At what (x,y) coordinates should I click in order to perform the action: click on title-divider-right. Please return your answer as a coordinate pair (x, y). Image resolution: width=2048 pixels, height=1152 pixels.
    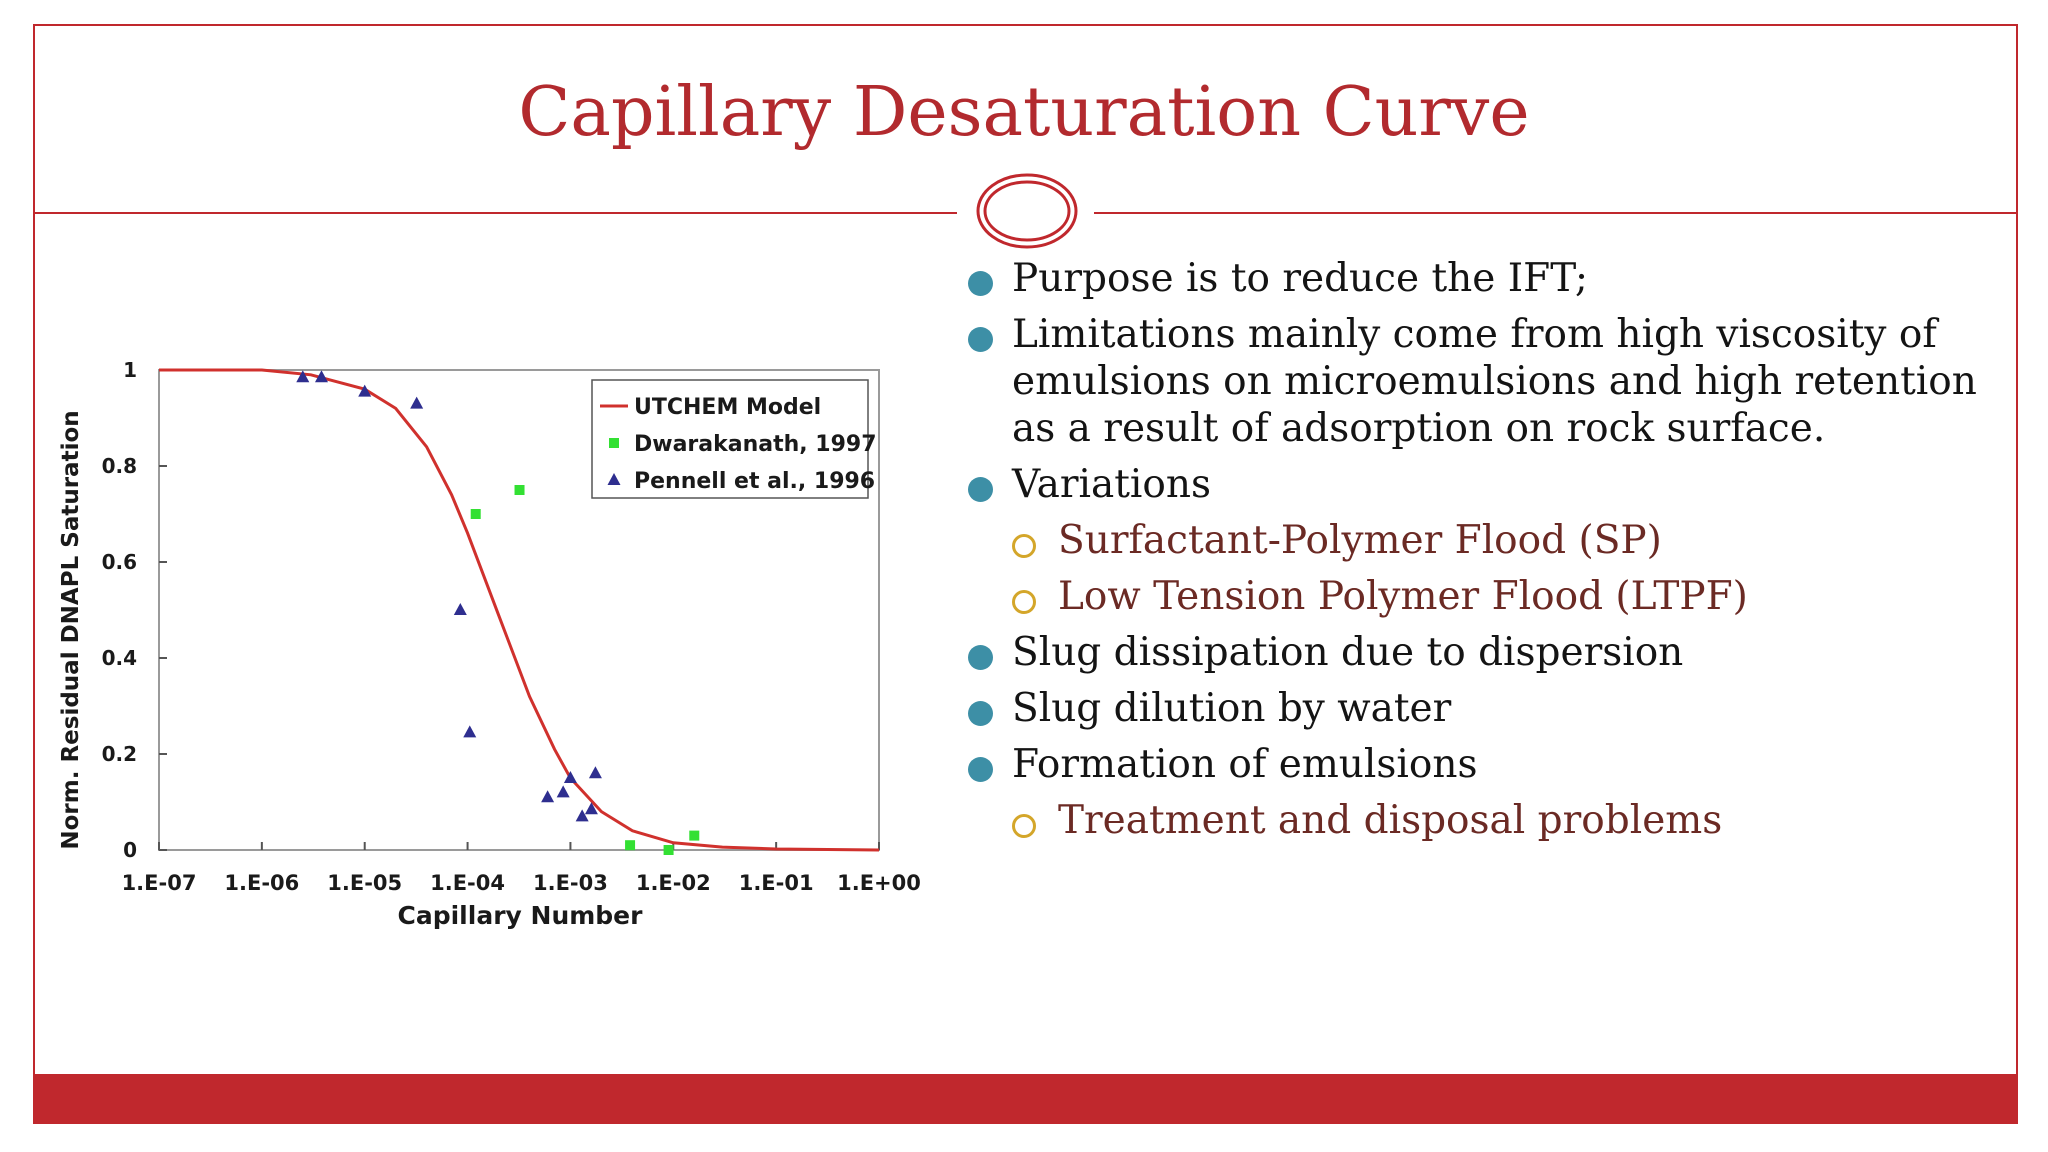
    Looking at the image, I should click on (1556, 213).